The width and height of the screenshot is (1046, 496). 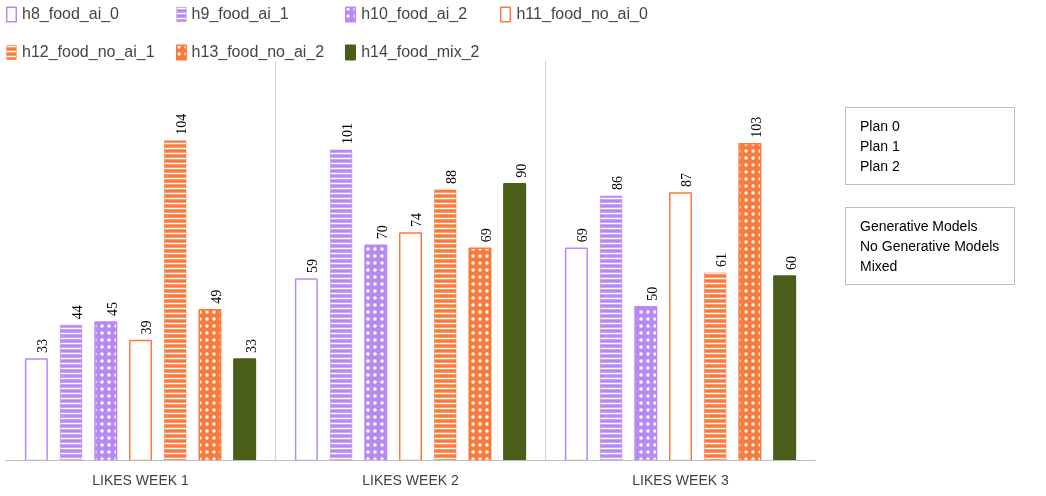 I want to click on legend-label: h9_food_ai_1, so click(x=240, y=14).